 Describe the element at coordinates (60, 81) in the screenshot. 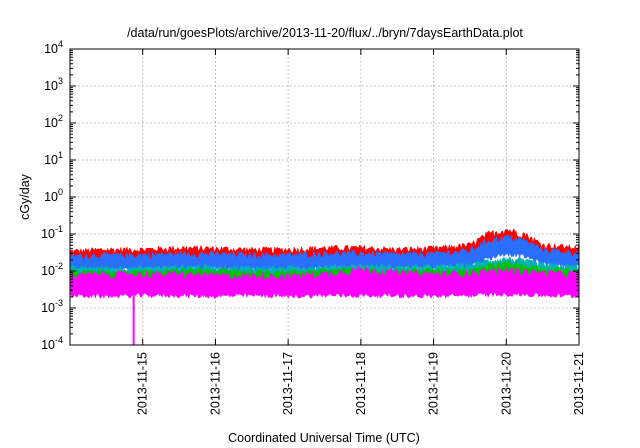

I see `y-tick-label-exponent: 3` at that location.